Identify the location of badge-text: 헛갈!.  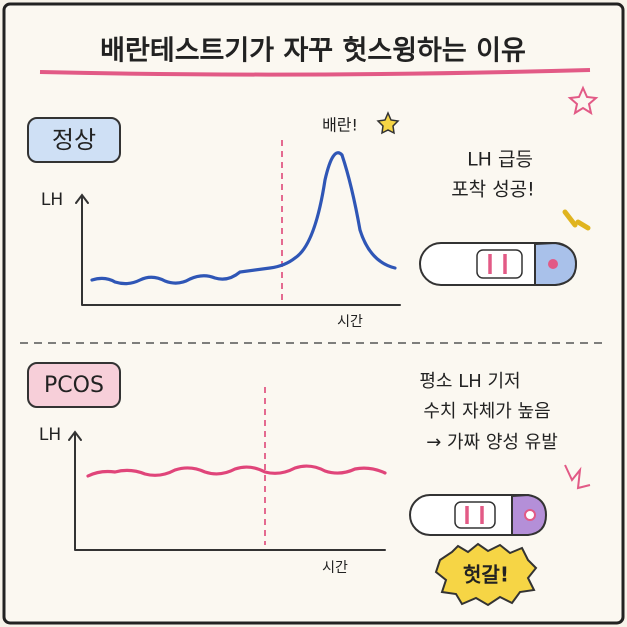
(486, 575).